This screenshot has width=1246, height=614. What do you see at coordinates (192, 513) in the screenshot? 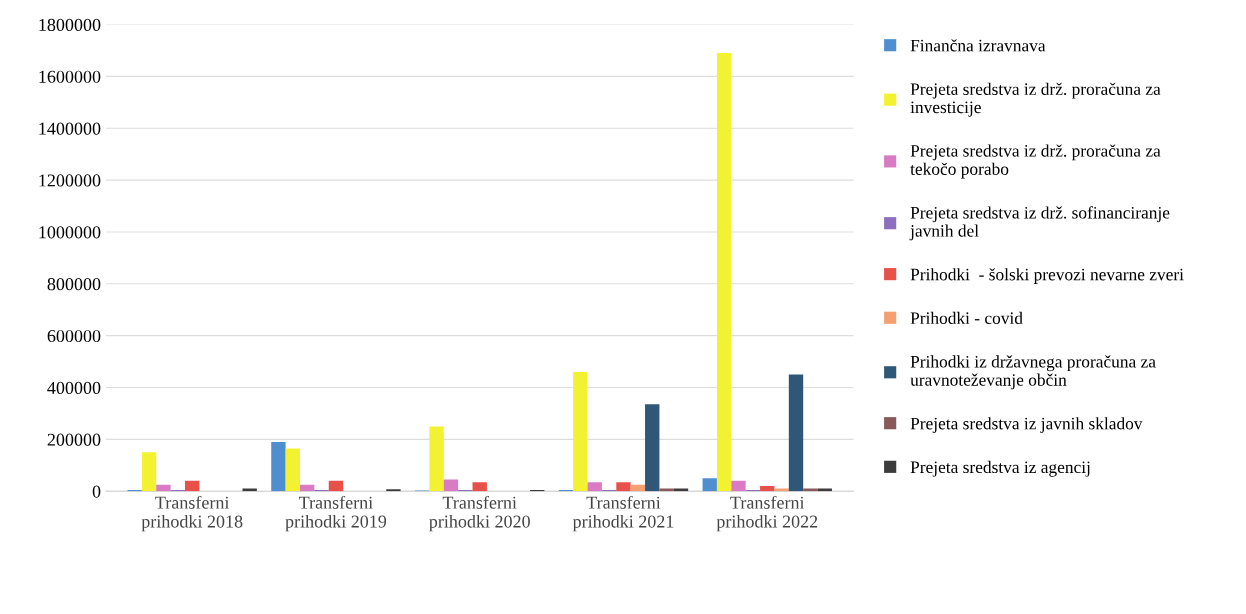
I see `x-tick-label: Transferni prihodki 2018` at bounding box center [192, 513].